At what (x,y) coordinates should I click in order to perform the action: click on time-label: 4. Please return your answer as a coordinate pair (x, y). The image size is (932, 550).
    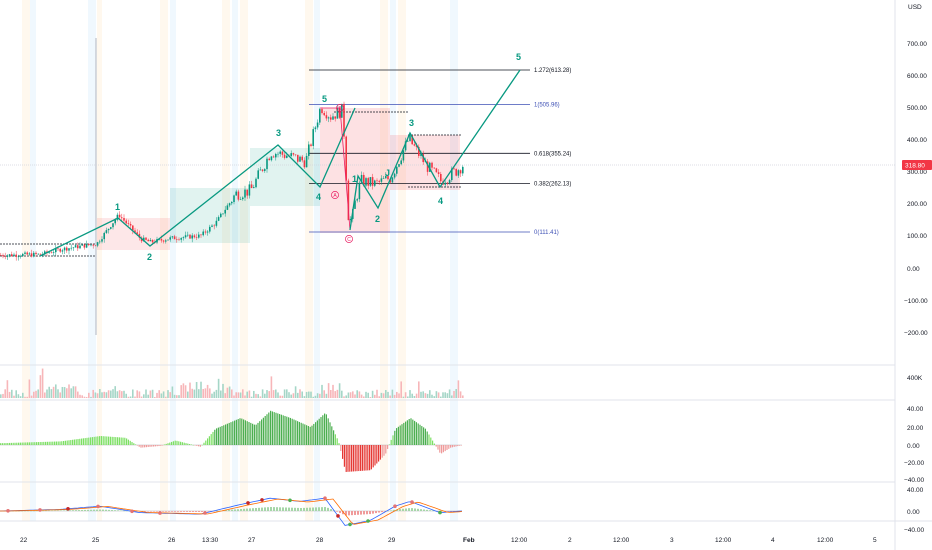
    Looking at the image, I should click on (773, 540).